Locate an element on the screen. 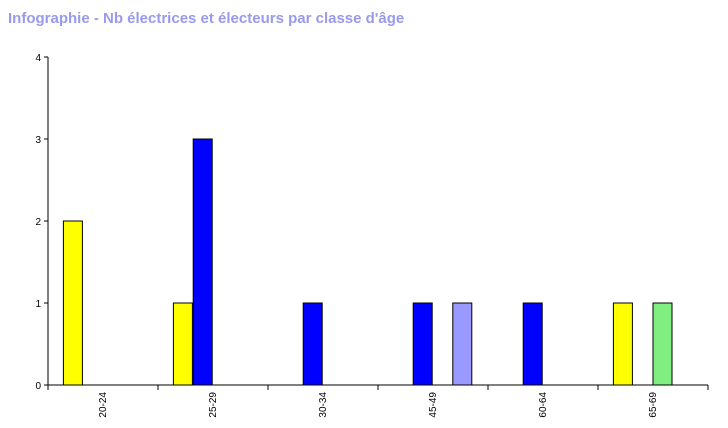 The image size is (728, 428). x-tick-label: 20-24 is located at coordinates (103, 405).